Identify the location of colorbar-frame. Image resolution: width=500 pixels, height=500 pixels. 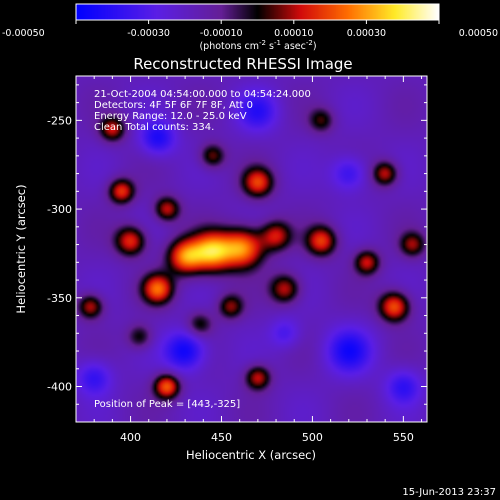
(257, 12).